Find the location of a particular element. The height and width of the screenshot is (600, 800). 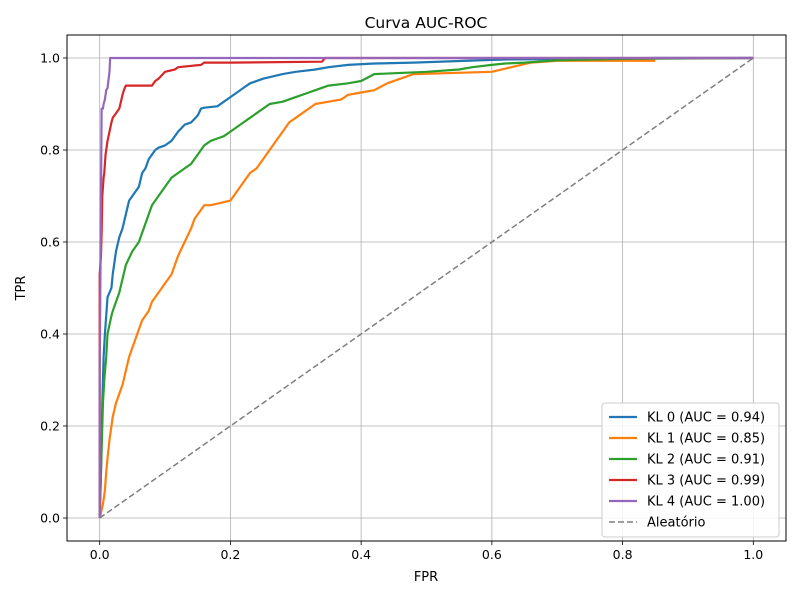

x-tick-label: 1.0 is located at coordinates (753, 554).